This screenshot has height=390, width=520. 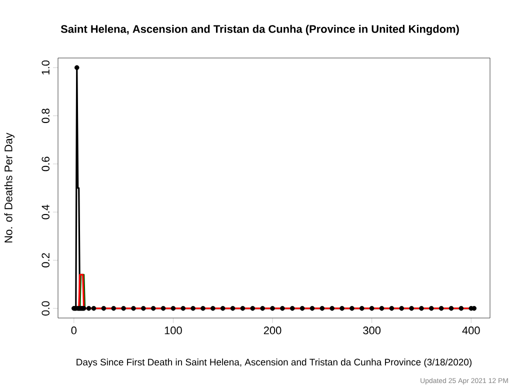 What do you see at coordinates (273, 330) in the screenshot?
I see `x-tick-label: 200` at bounding box center [273, 330].